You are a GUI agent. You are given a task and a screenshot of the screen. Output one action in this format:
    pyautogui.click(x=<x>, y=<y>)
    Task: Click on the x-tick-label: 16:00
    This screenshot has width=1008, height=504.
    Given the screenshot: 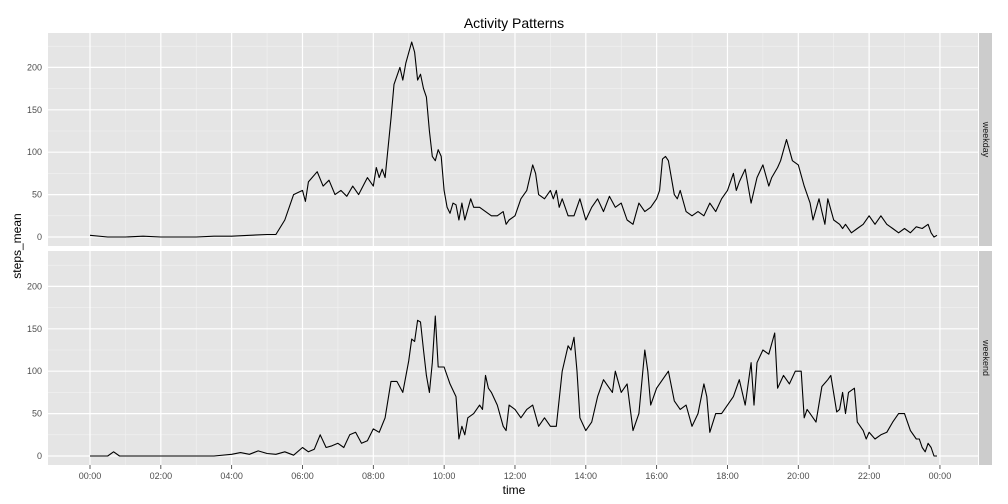 What is the action you would take?
    pyautogui.click(x=656, y=476)
    